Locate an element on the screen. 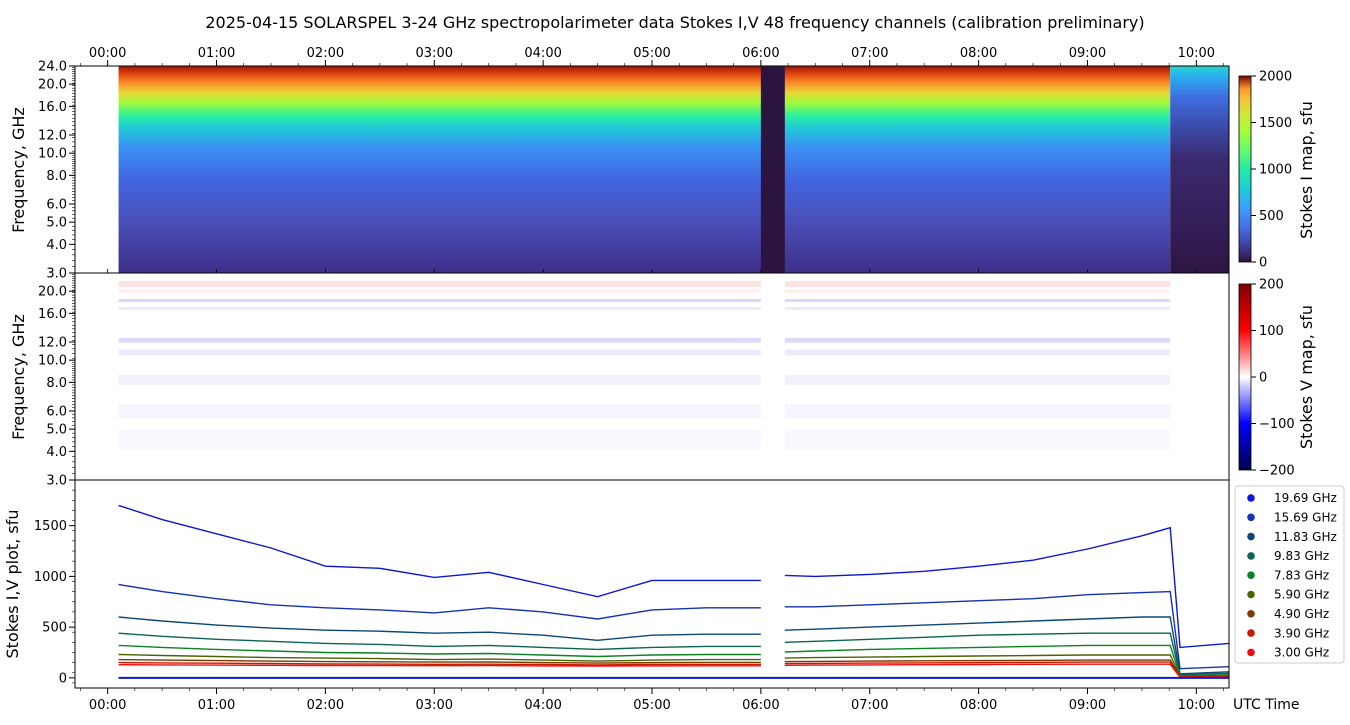 This screenshot has height=725, width=1350. top-tick-label: 02:00 is located at coordinates (325, 53).